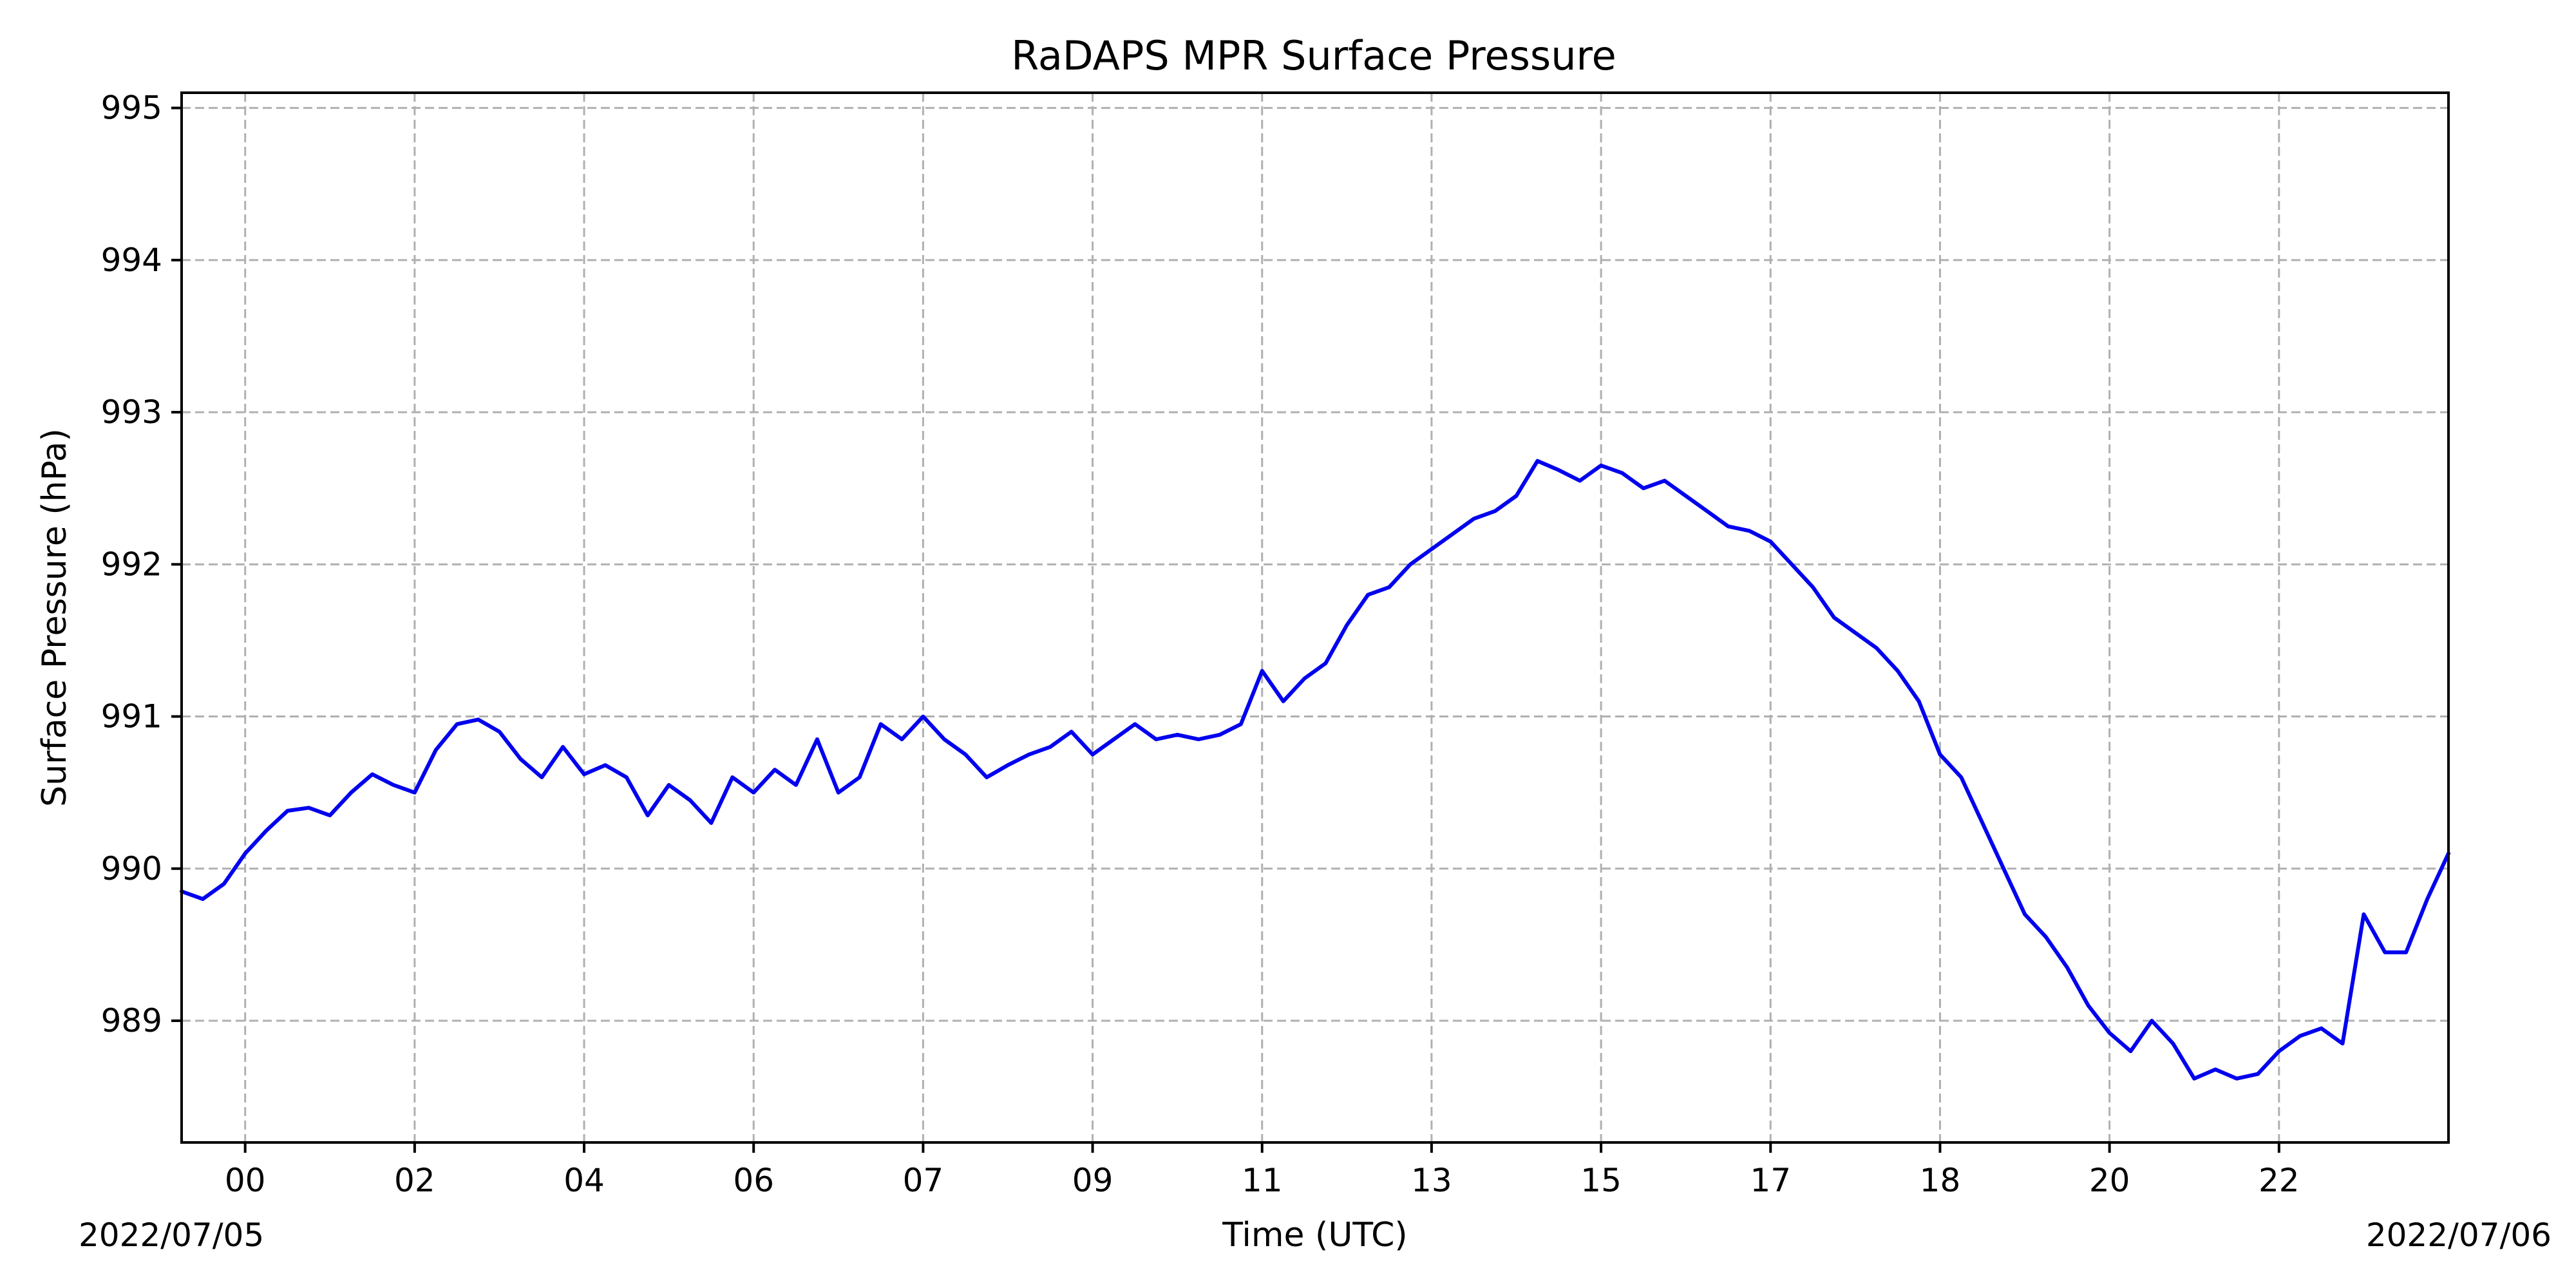  I want to click on y-axis: 989 990 991 992 993 994 995, so click(141, 564).